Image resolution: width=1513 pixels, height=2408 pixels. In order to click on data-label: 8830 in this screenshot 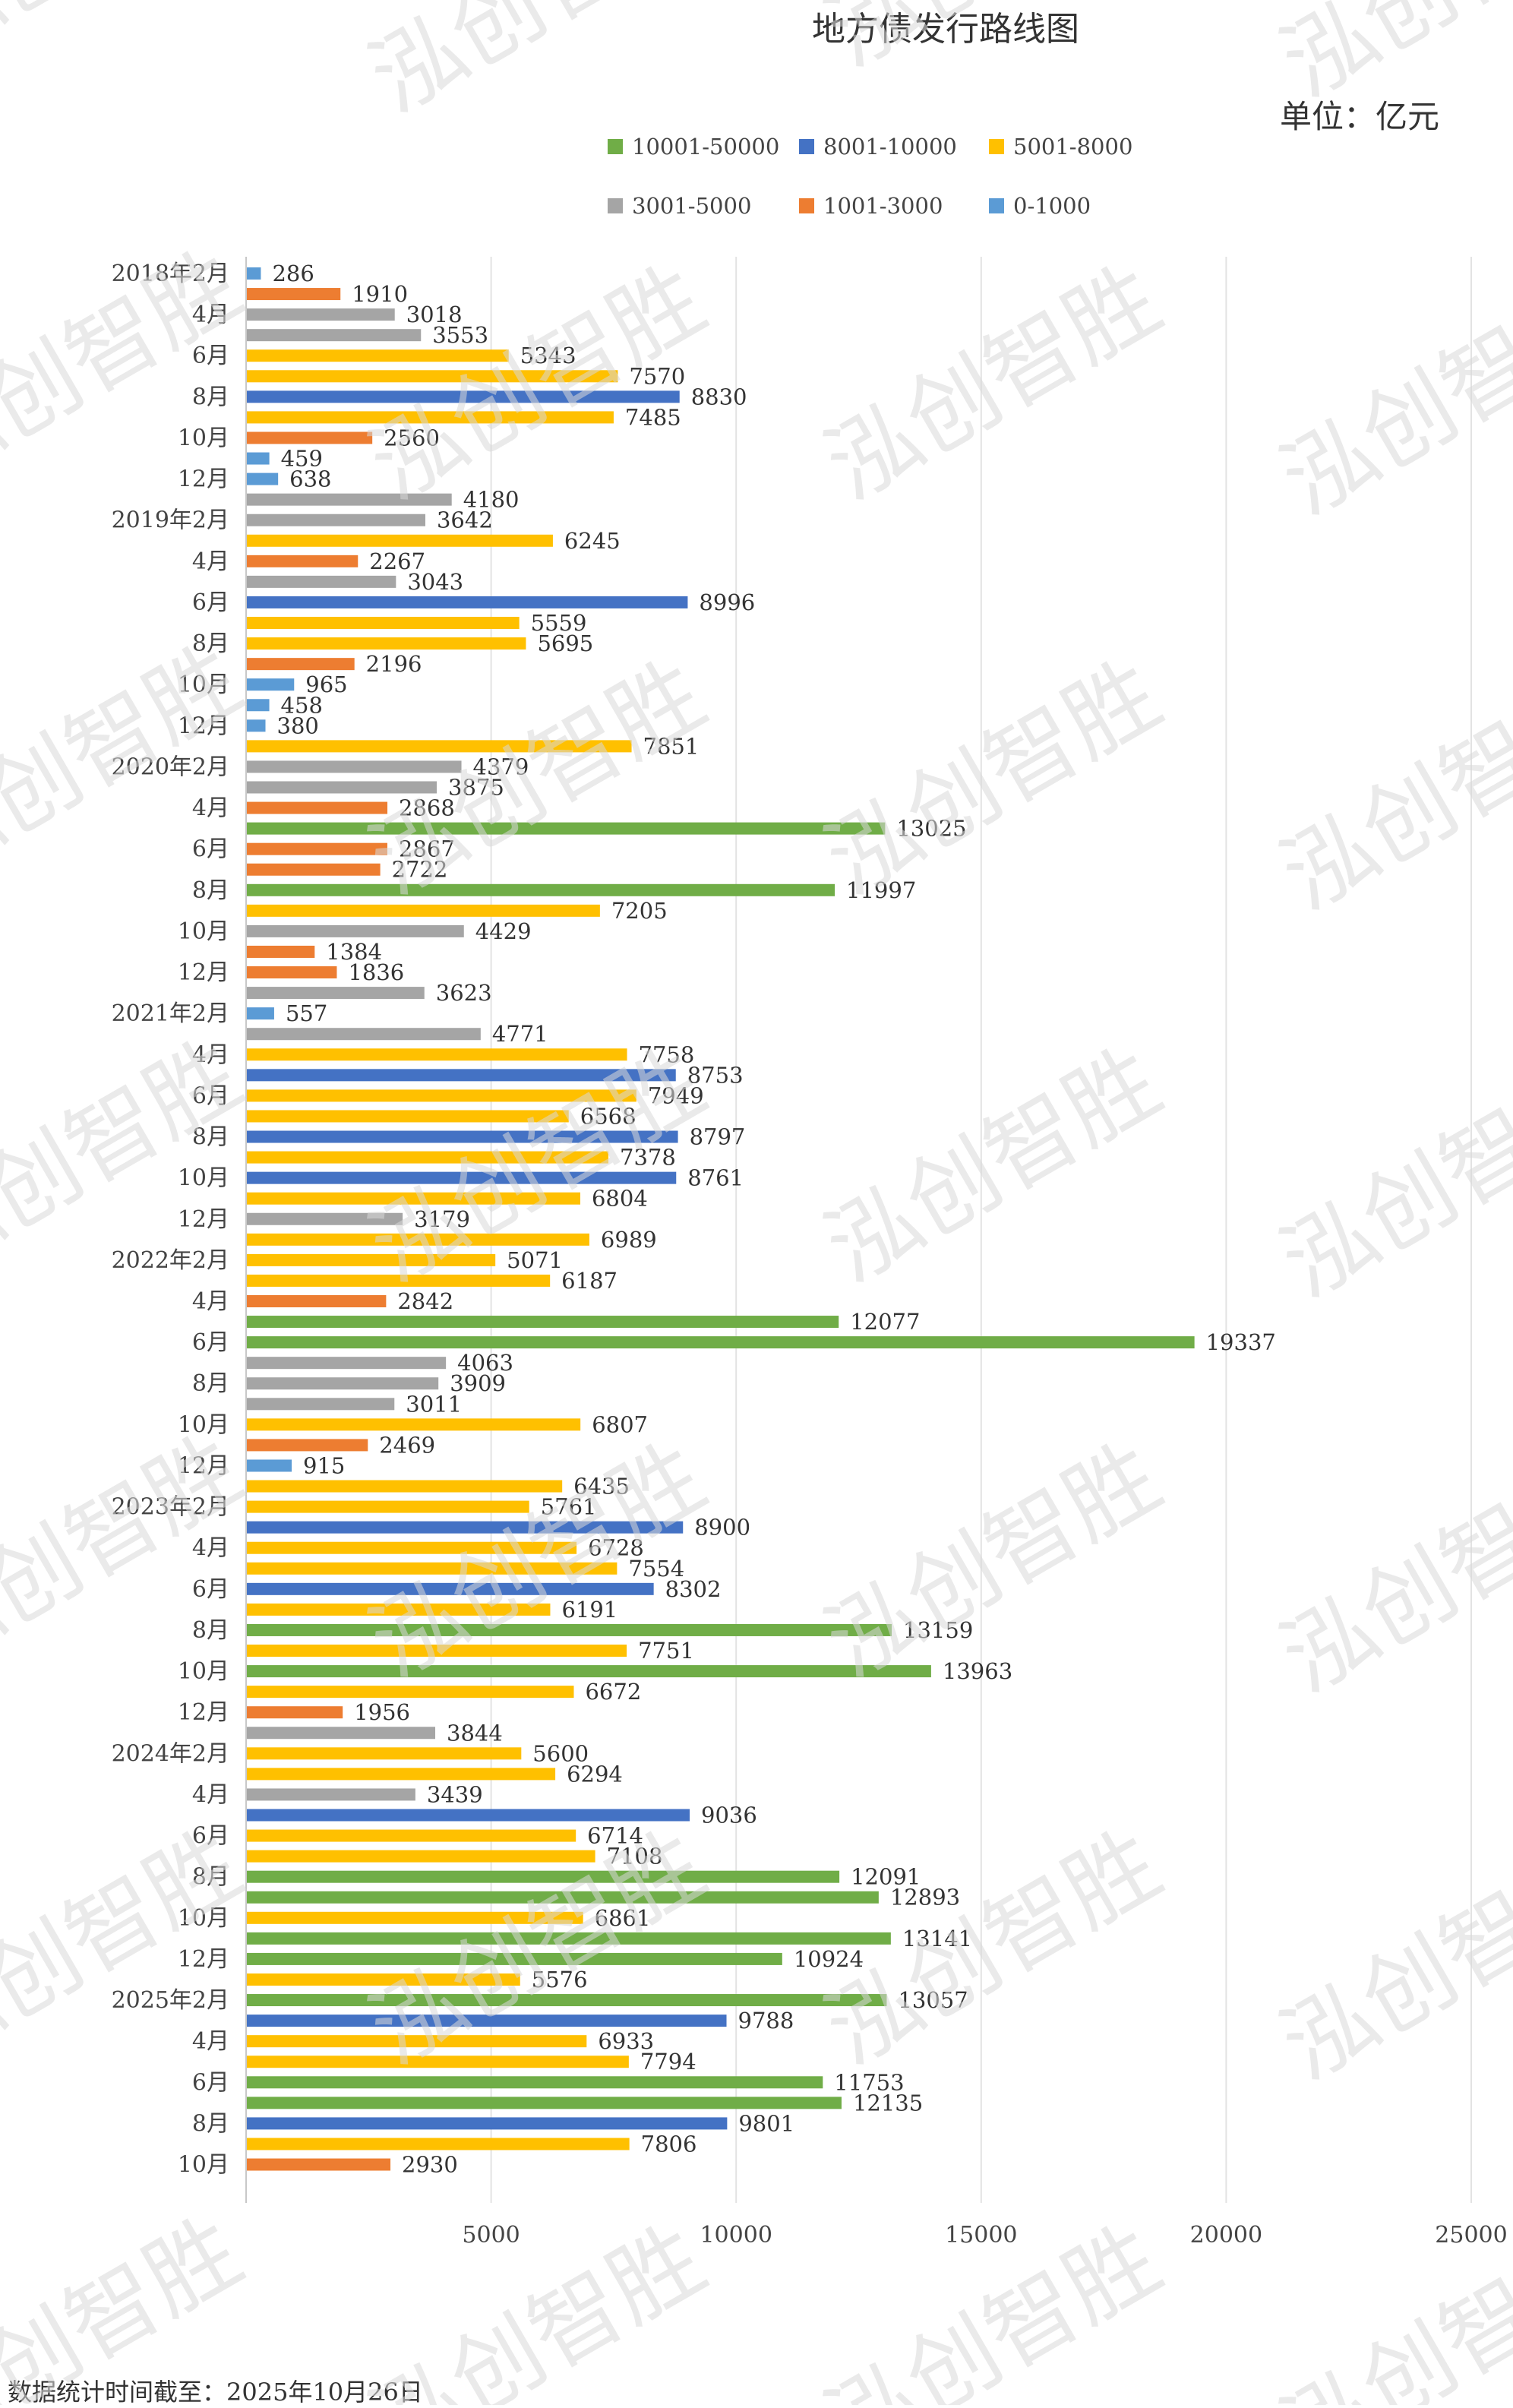, I will do `click(719, 397)`.